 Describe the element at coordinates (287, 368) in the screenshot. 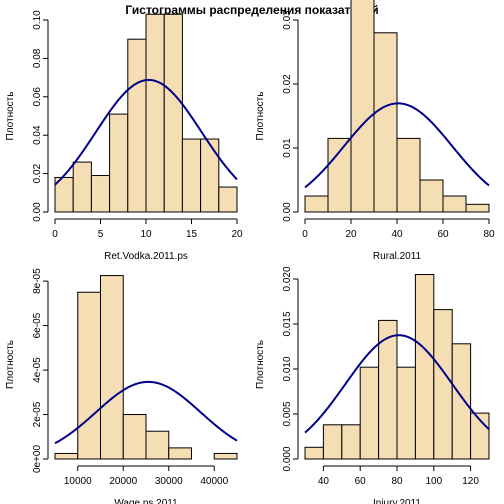

I see `y-tick-label: 0.010` at that location.